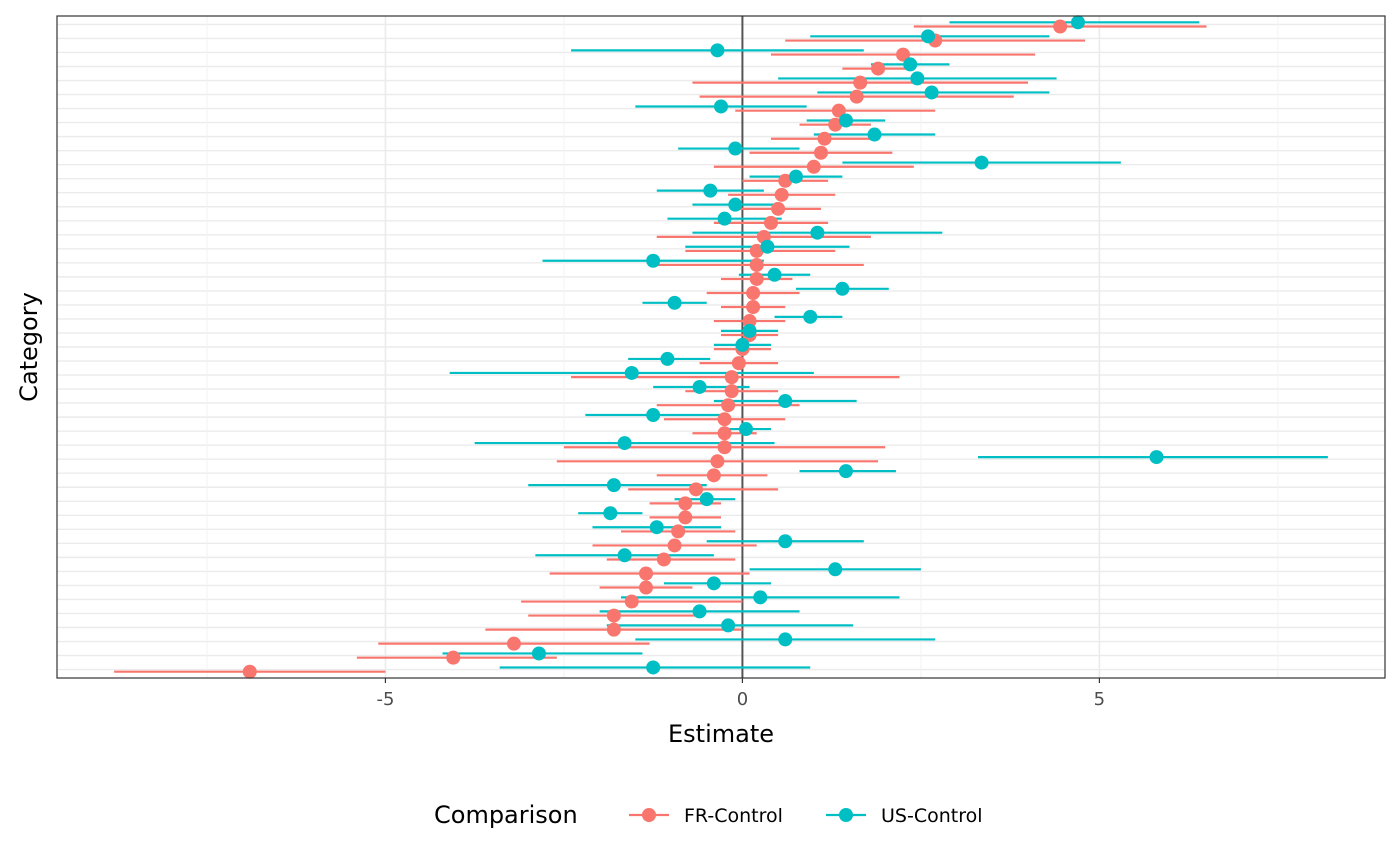  What do you see at coordinates (29, 347) in the screenshot?
I see `y-axis-title: Category` at bounding box center [29, 347].